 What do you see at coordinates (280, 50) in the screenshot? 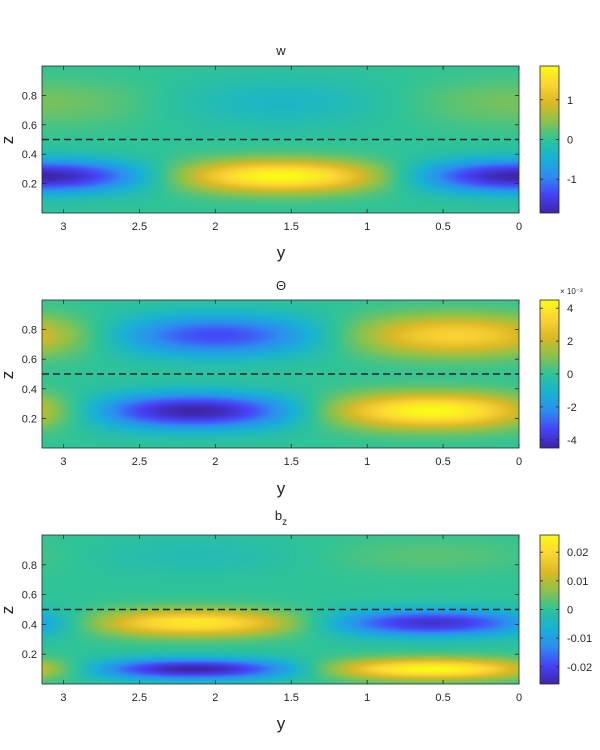
I see `panel-title: w` at bounding box center [280, 50].